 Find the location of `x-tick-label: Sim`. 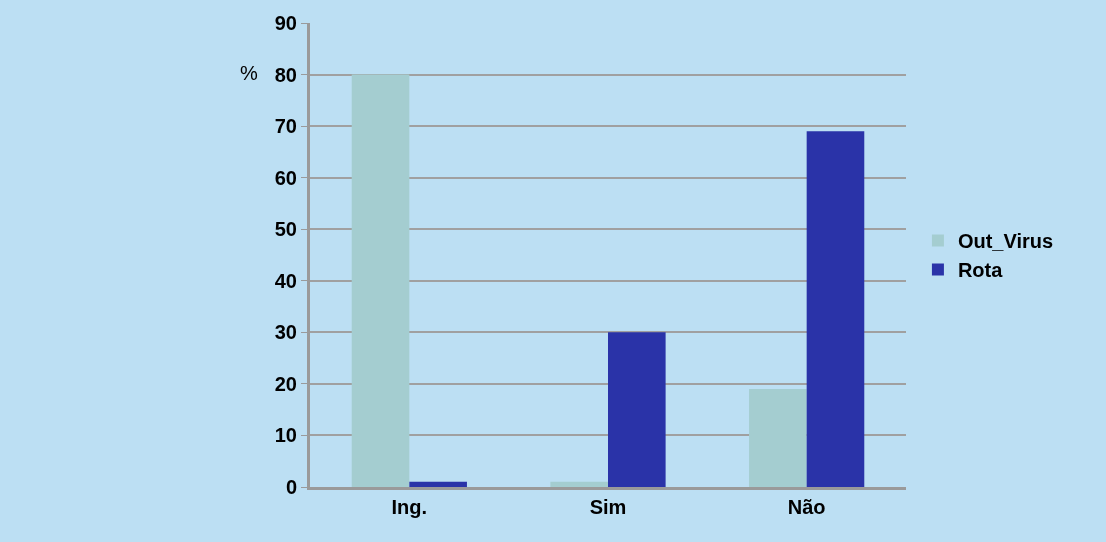

x-tick-label: Sim is located at coordinates (608, 507).